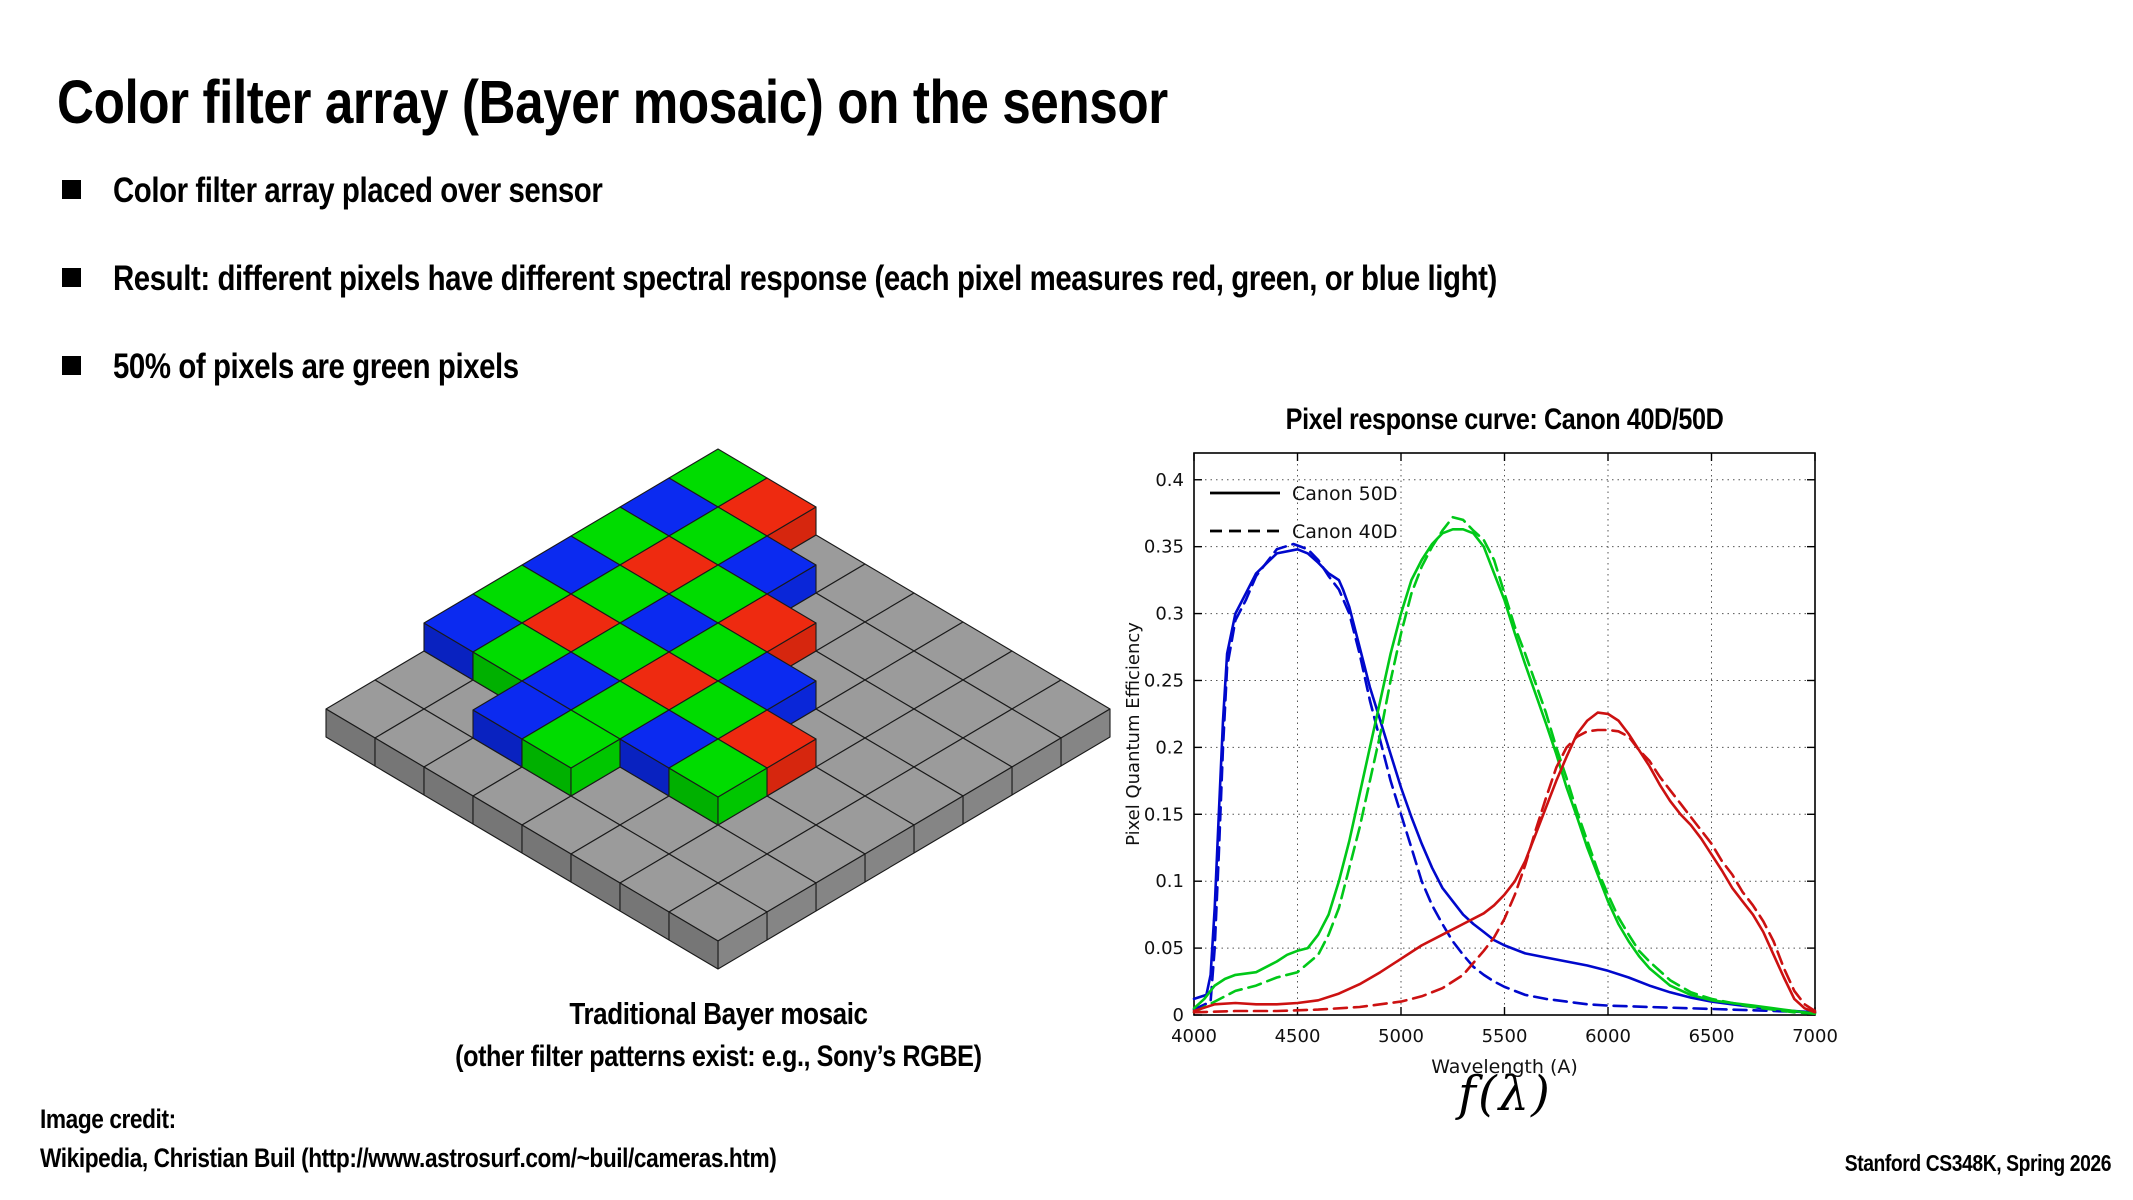 The height and width of the screenshot is (1200, 2133). What do you see at coordinates (1133, 734) in the screenshot?
I see `svg-text: Pixel Quantum Efficiency` at bounding box center [1133, 734].